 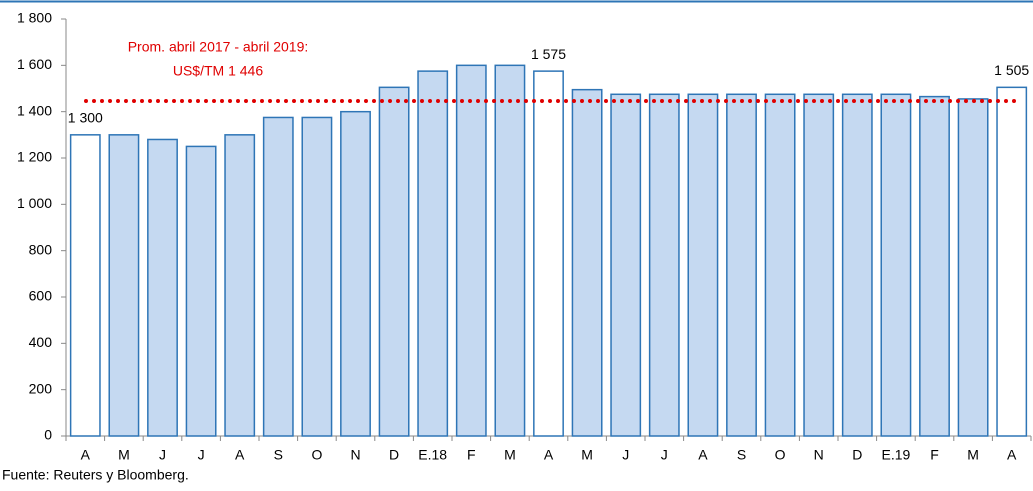 What do you see at coordinates (34, 18) in the screenshot?
I see `y-tick-label: 1 800` at bounding box center [34, 18].